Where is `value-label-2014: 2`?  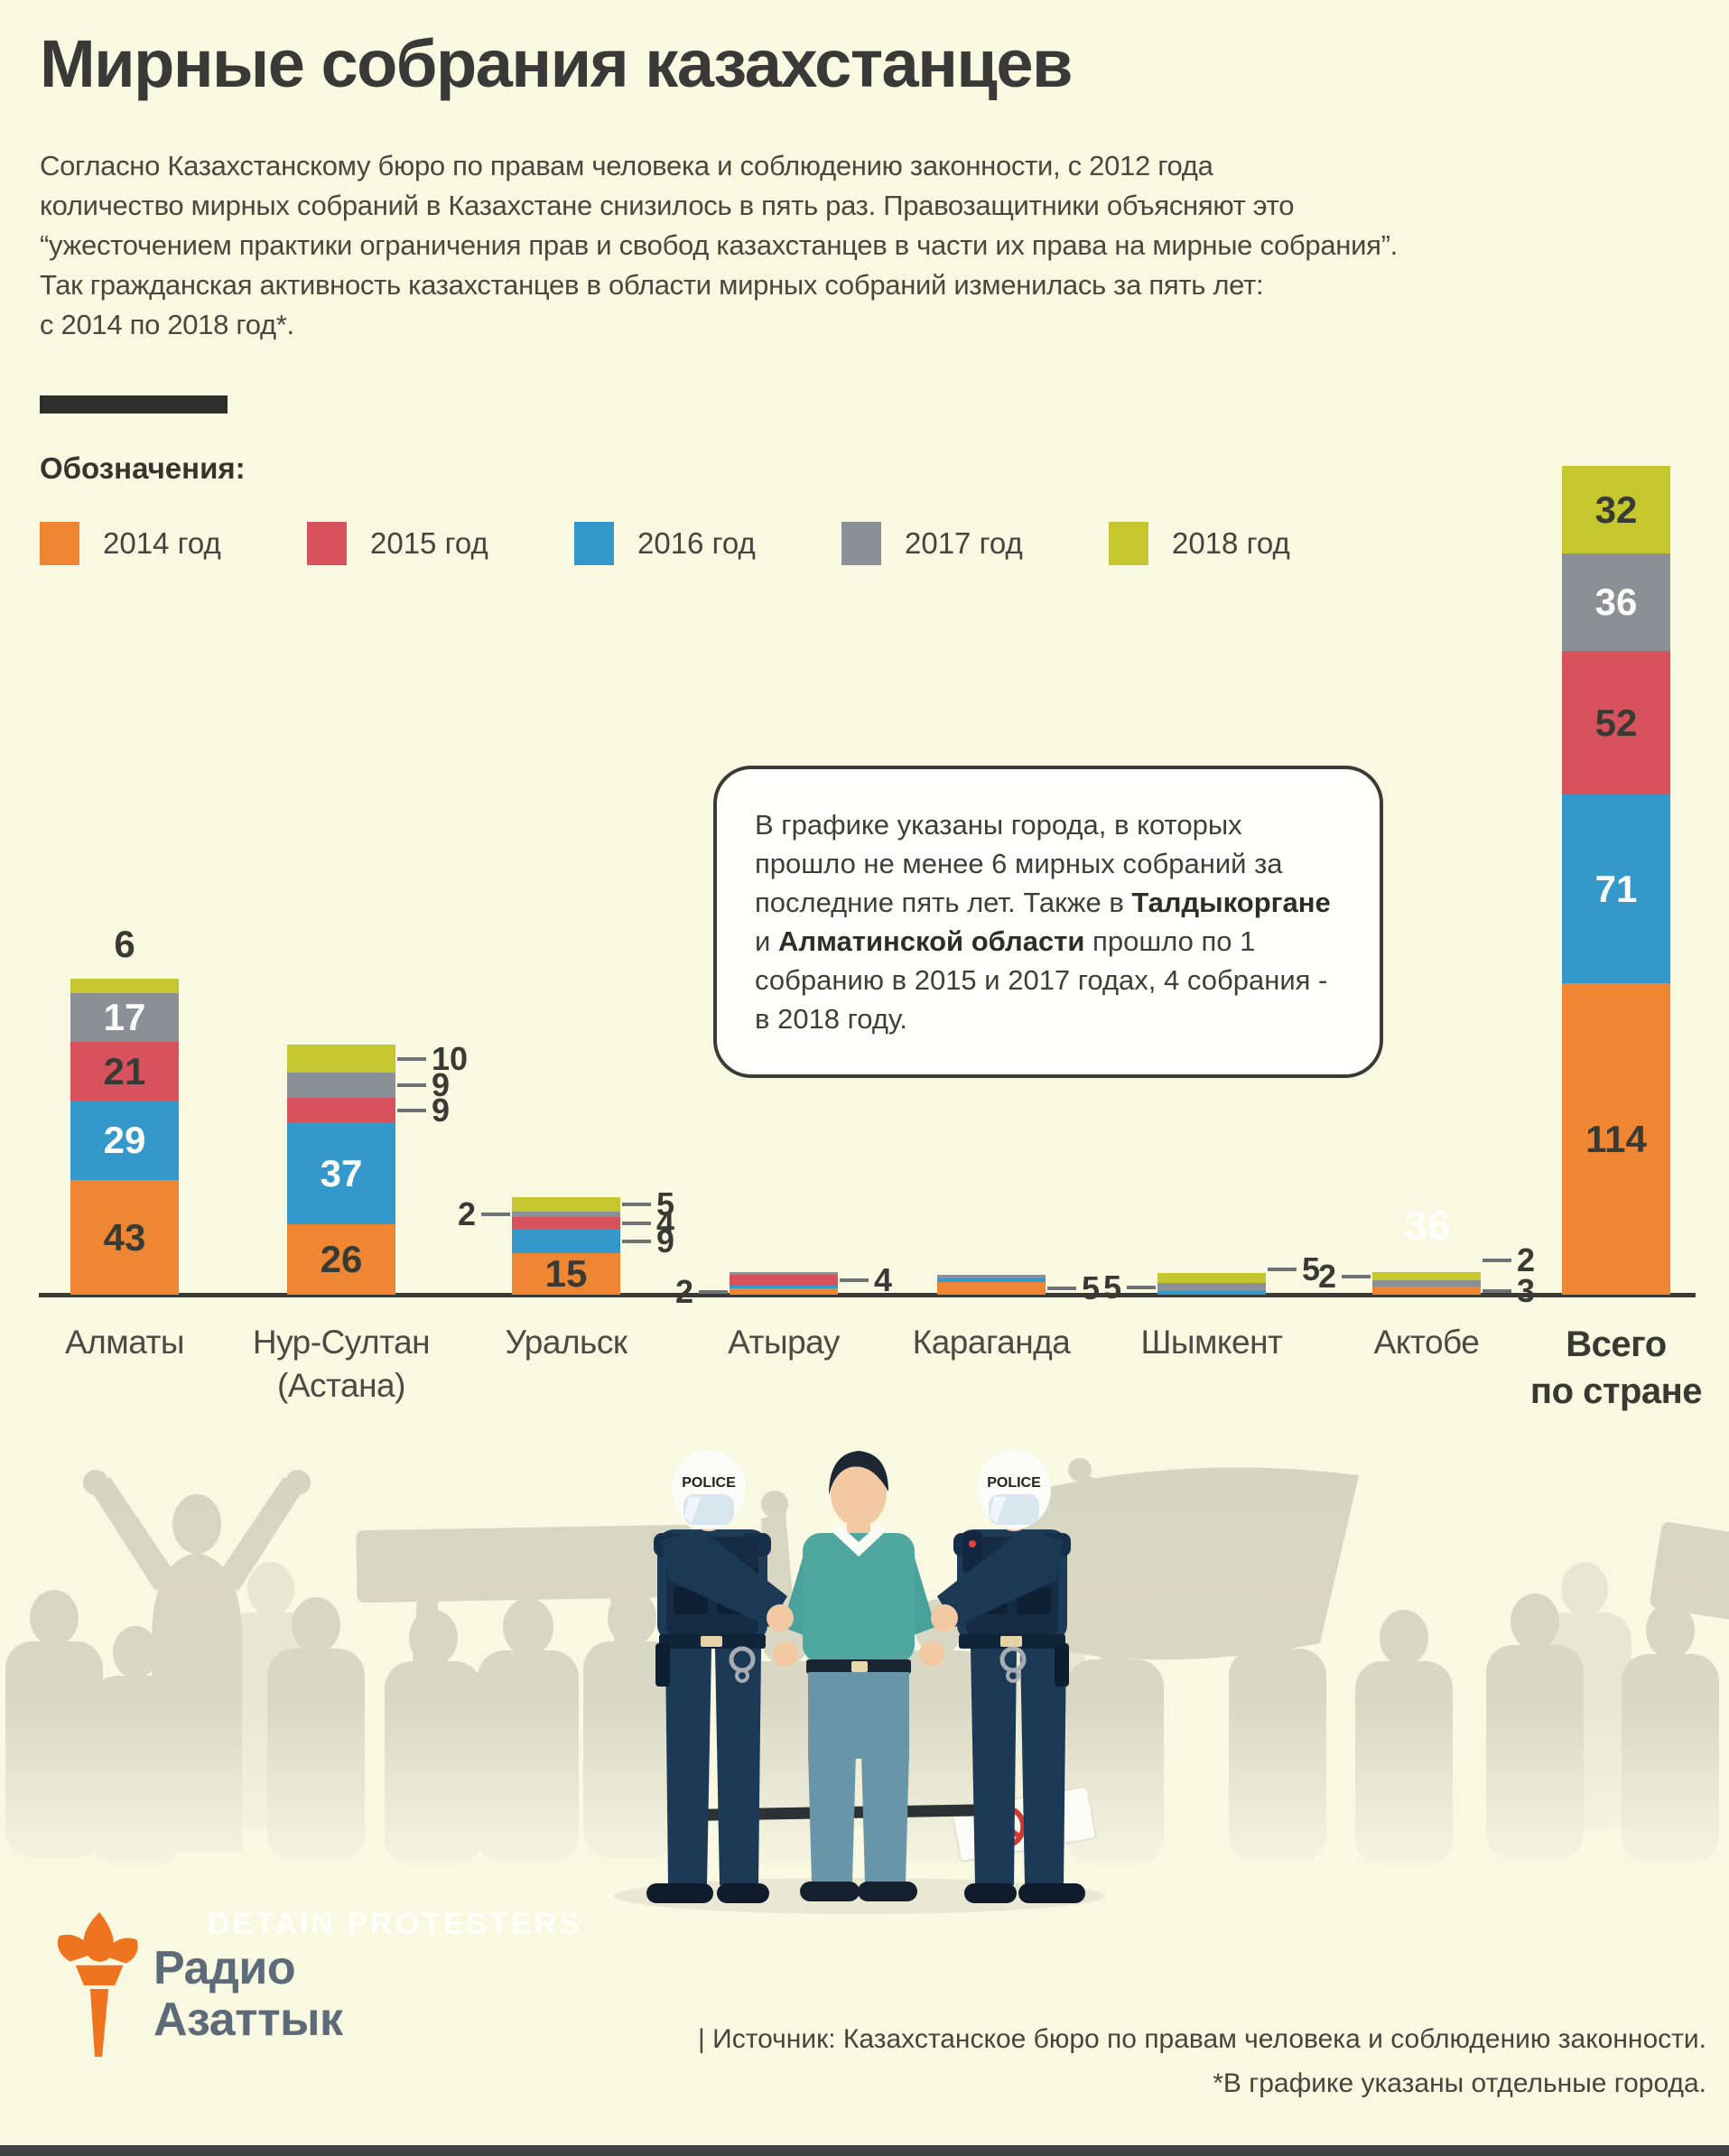
value-label-2014: 2 is located at coordinates (683, 1291).